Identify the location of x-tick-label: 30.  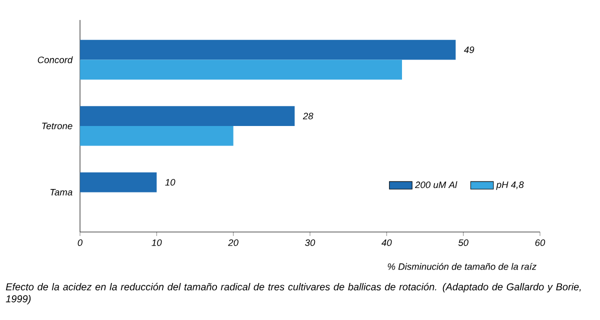
(310, 242).